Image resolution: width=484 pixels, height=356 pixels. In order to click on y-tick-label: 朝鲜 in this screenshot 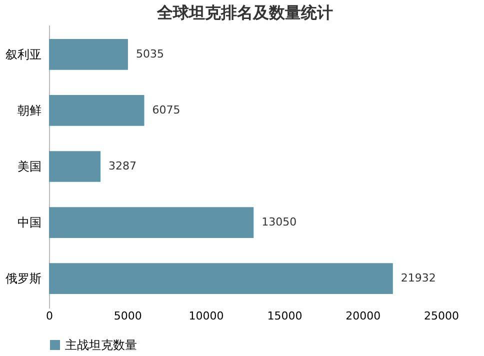, I will do `click(30, 110)`.